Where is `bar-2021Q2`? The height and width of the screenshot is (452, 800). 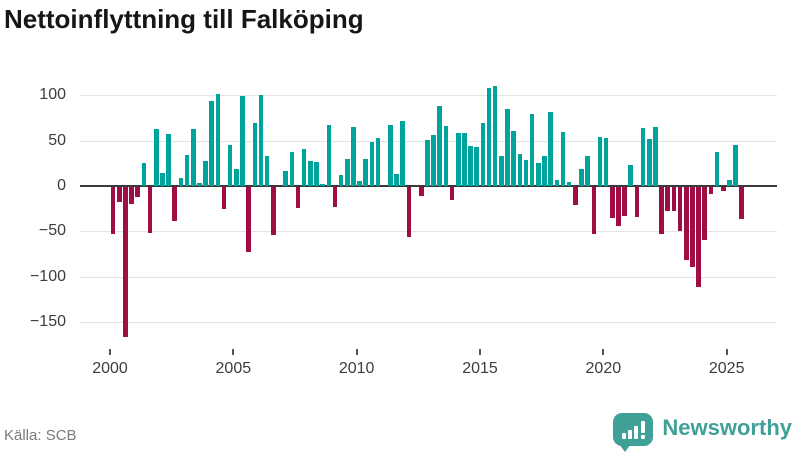 bar-2021Q2 is located at coordinates (637, 202).